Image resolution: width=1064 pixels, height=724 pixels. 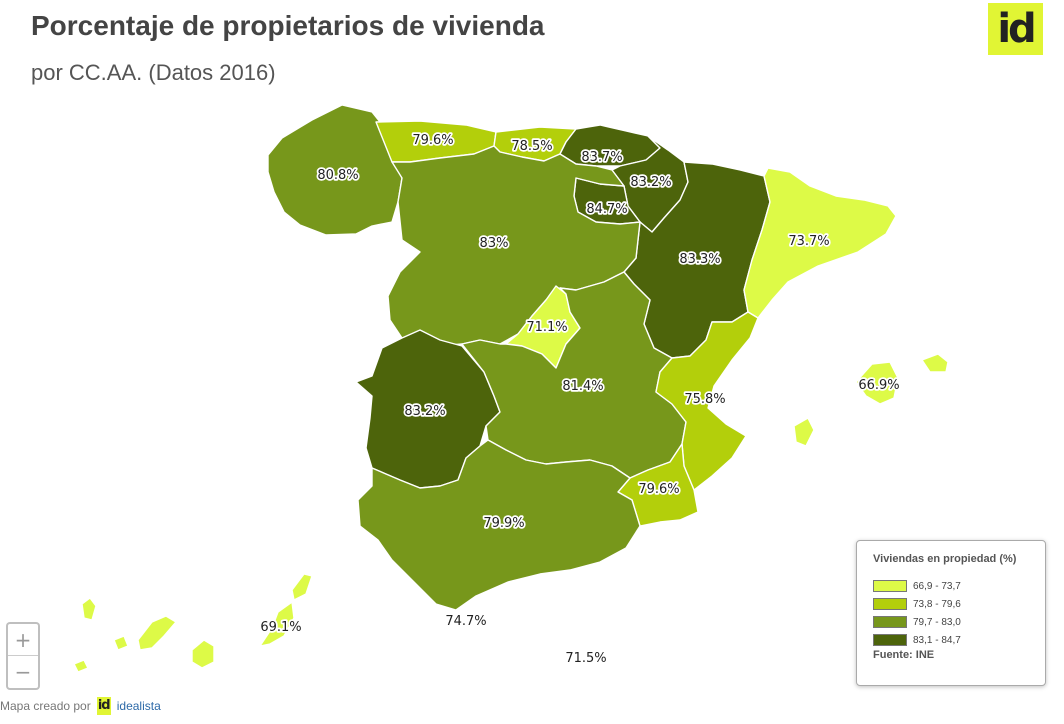 I want to click on legend-label: 66,9 - 73,7, so click(x=937, y=586).